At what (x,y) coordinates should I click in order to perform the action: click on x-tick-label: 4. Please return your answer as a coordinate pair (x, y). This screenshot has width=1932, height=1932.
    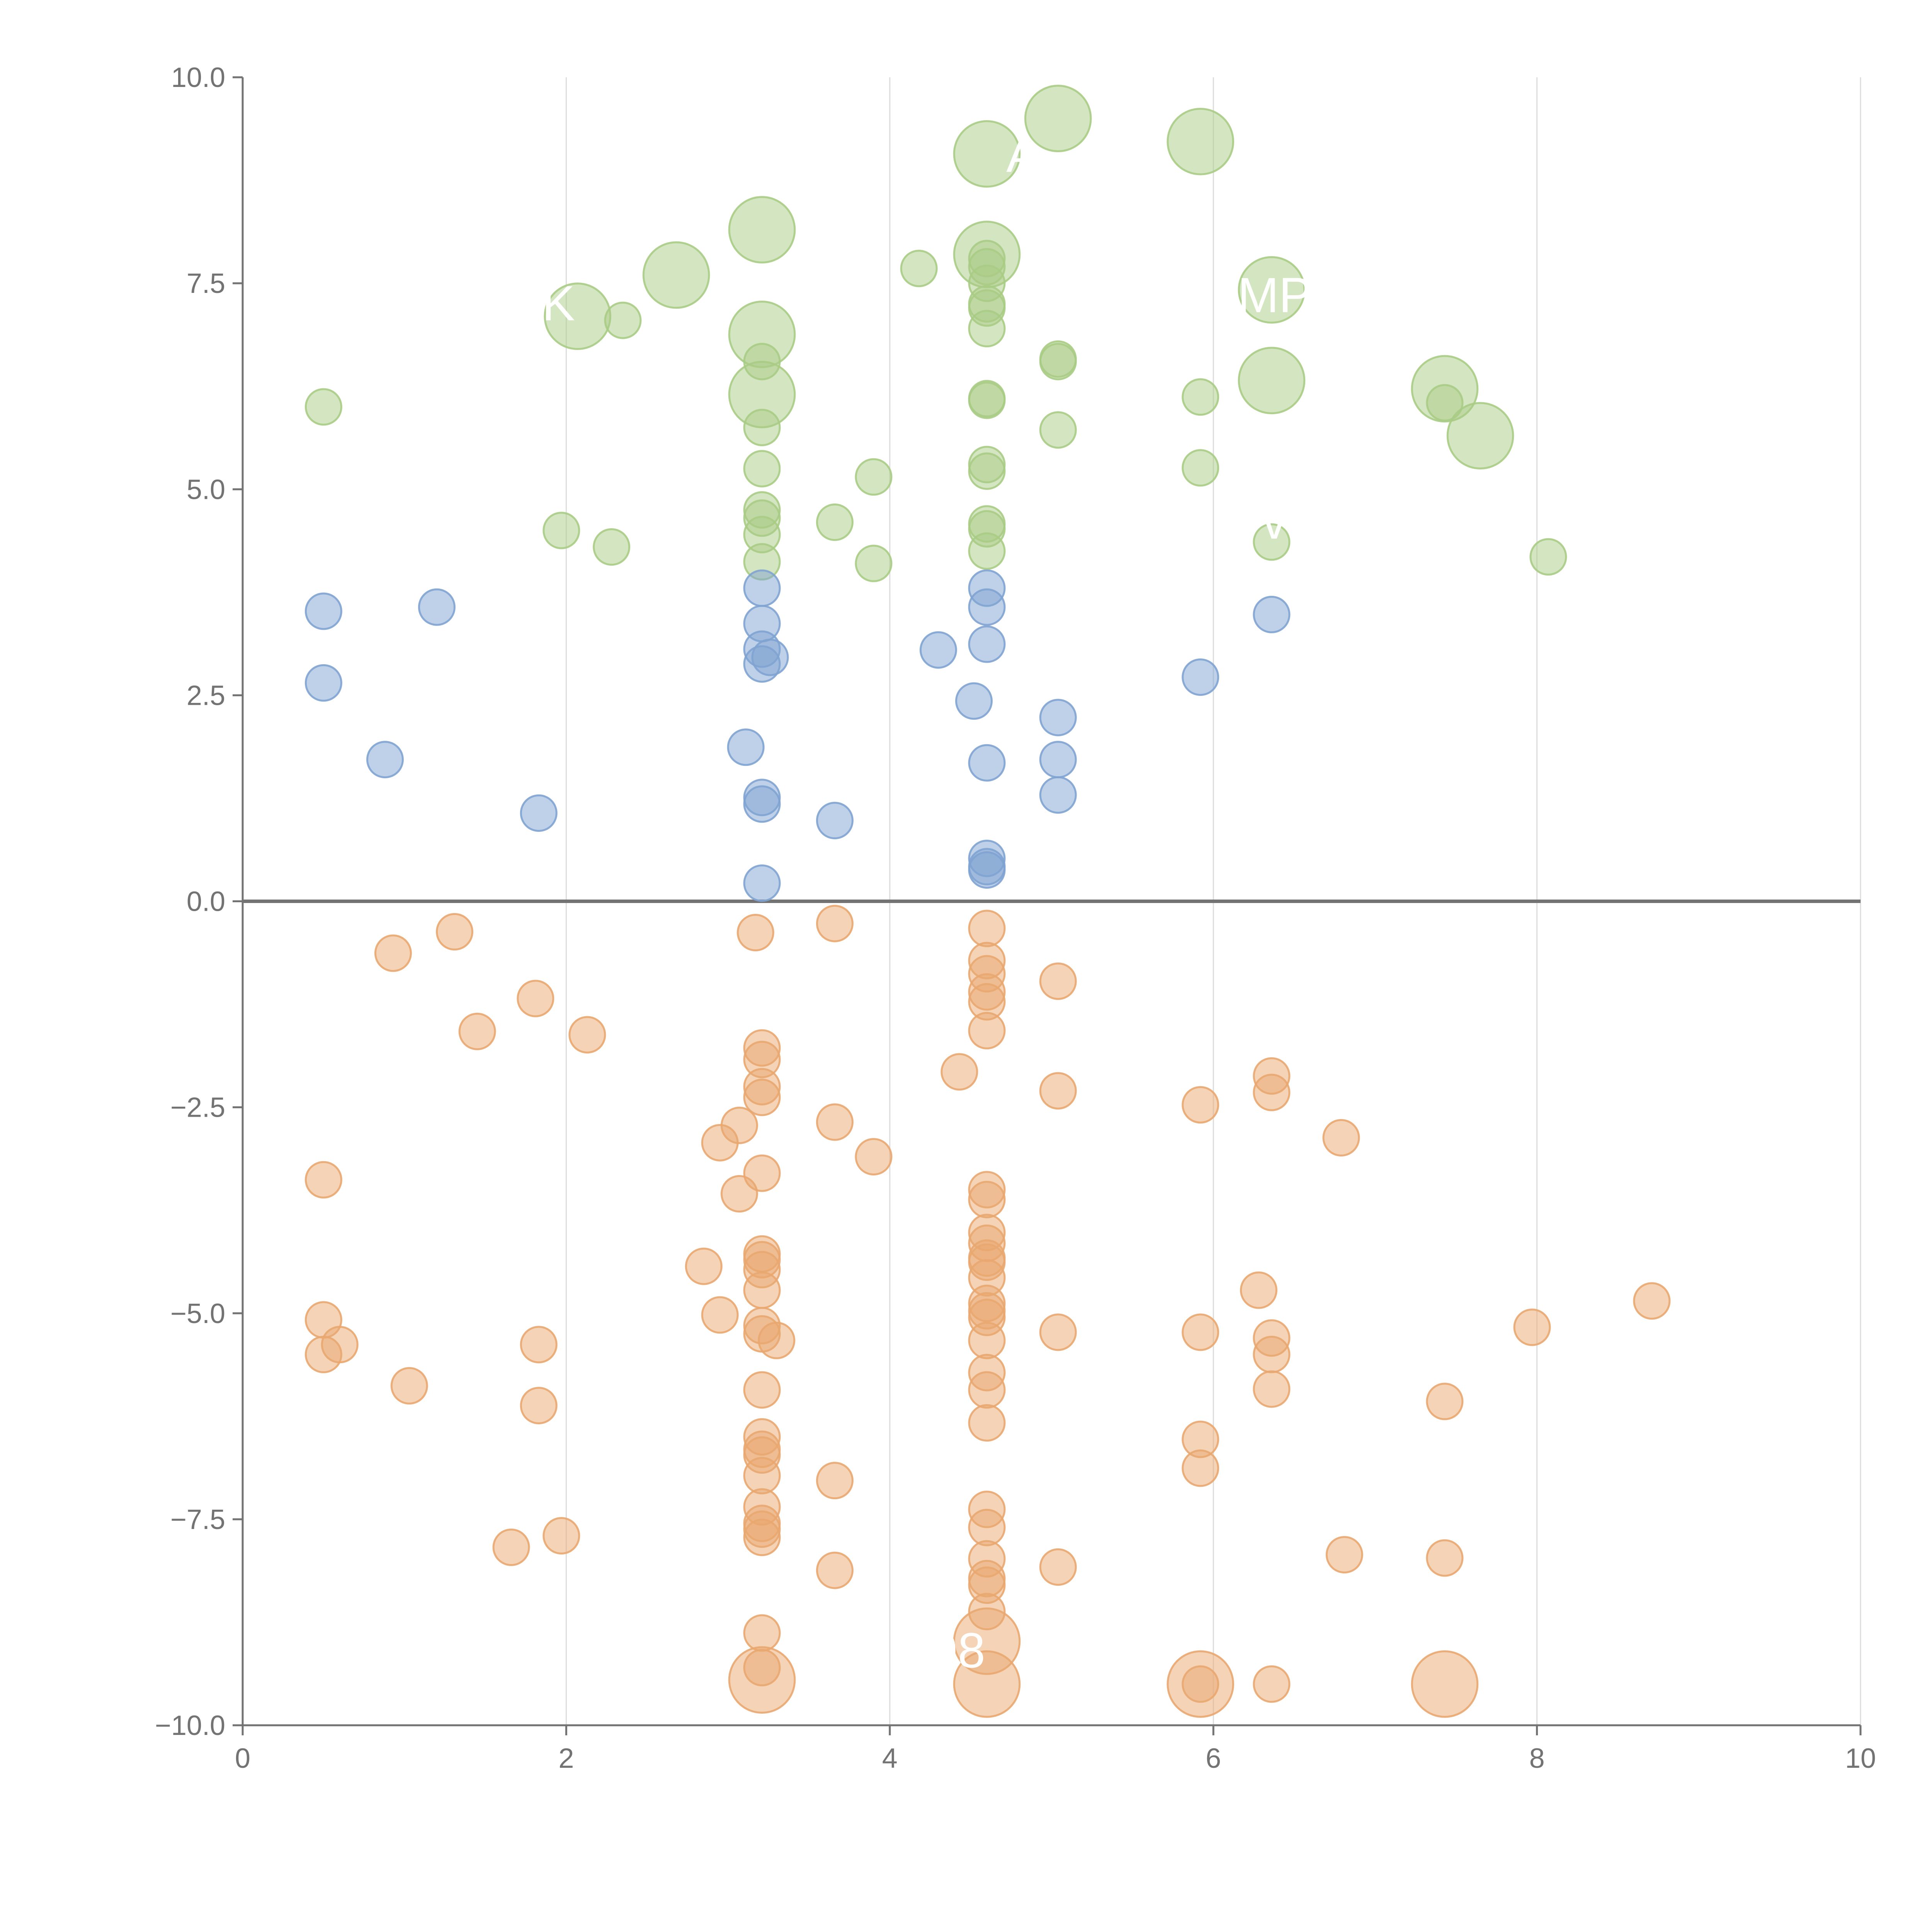
    Looking at the image, I should click on (890, 1758).